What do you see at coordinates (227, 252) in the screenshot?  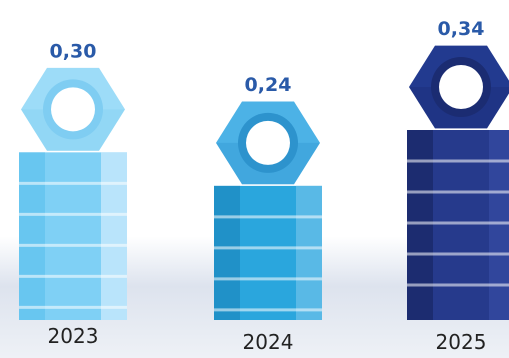 I see `bar-shade-left-2024` at bounding box center [227, 252].